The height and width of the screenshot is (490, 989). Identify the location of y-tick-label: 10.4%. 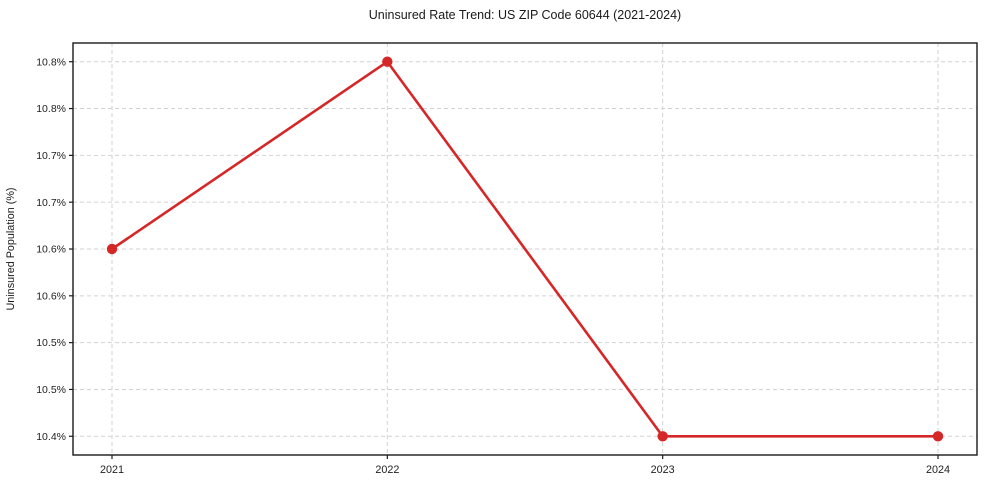
(51, 437).